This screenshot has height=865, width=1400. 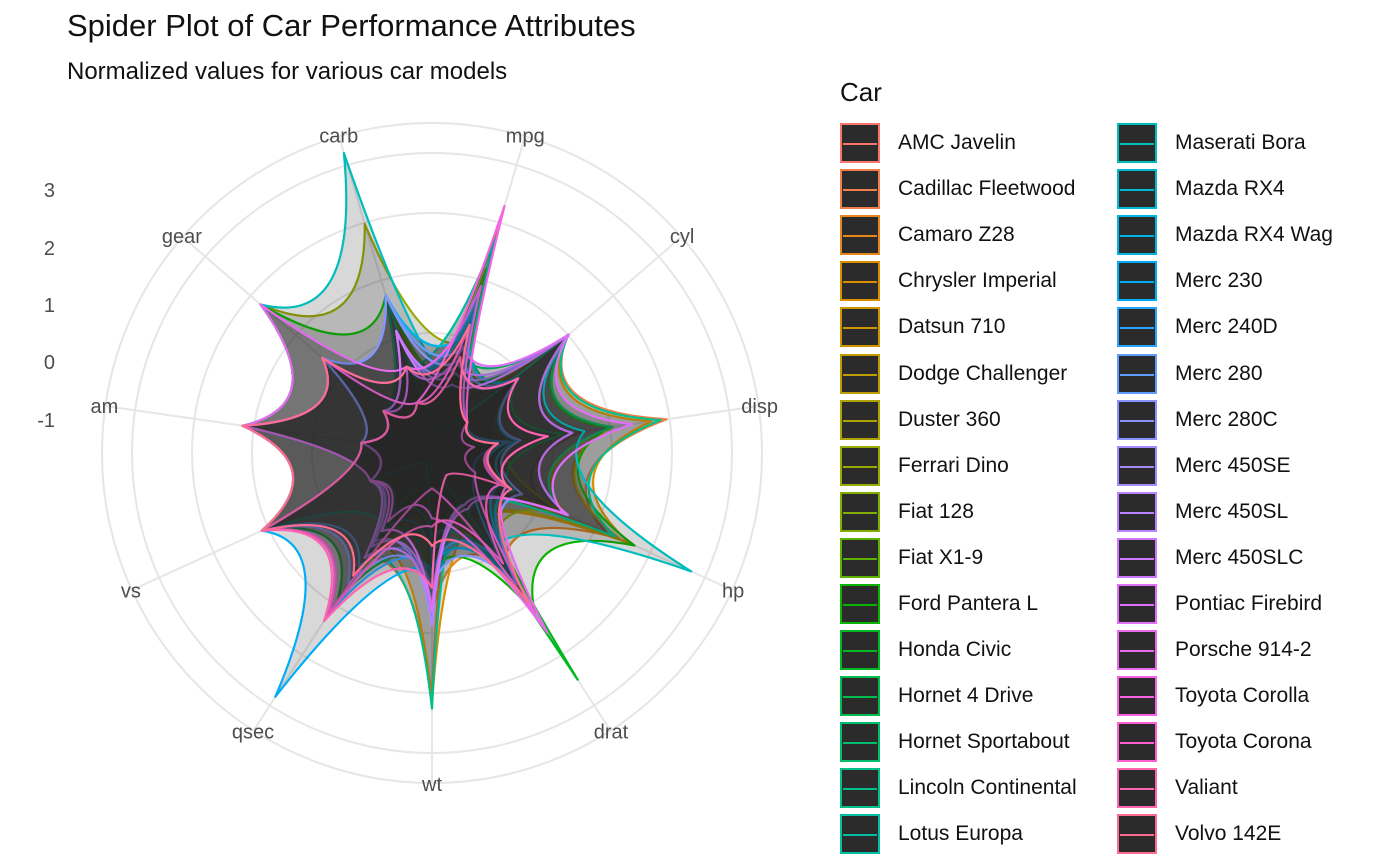 I want to click on legend-label: Duster 360, so click(x=949, y=419).